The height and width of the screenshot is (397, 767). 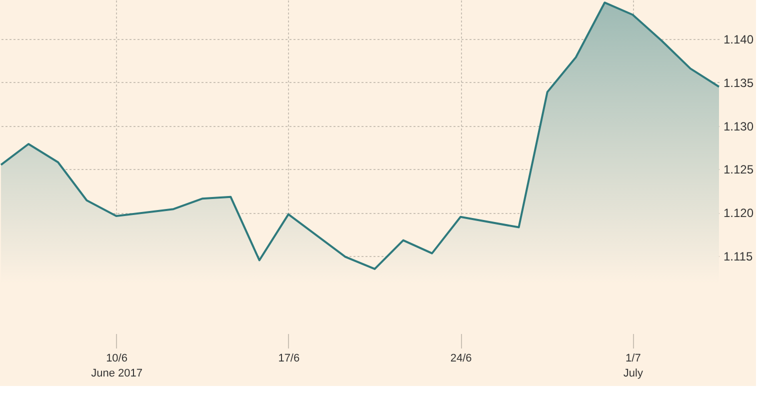 What do you see at coordinates (461, 358) in the screenshot?
I see `x-tick-label: 24/6` at bounding box center [461, 358].